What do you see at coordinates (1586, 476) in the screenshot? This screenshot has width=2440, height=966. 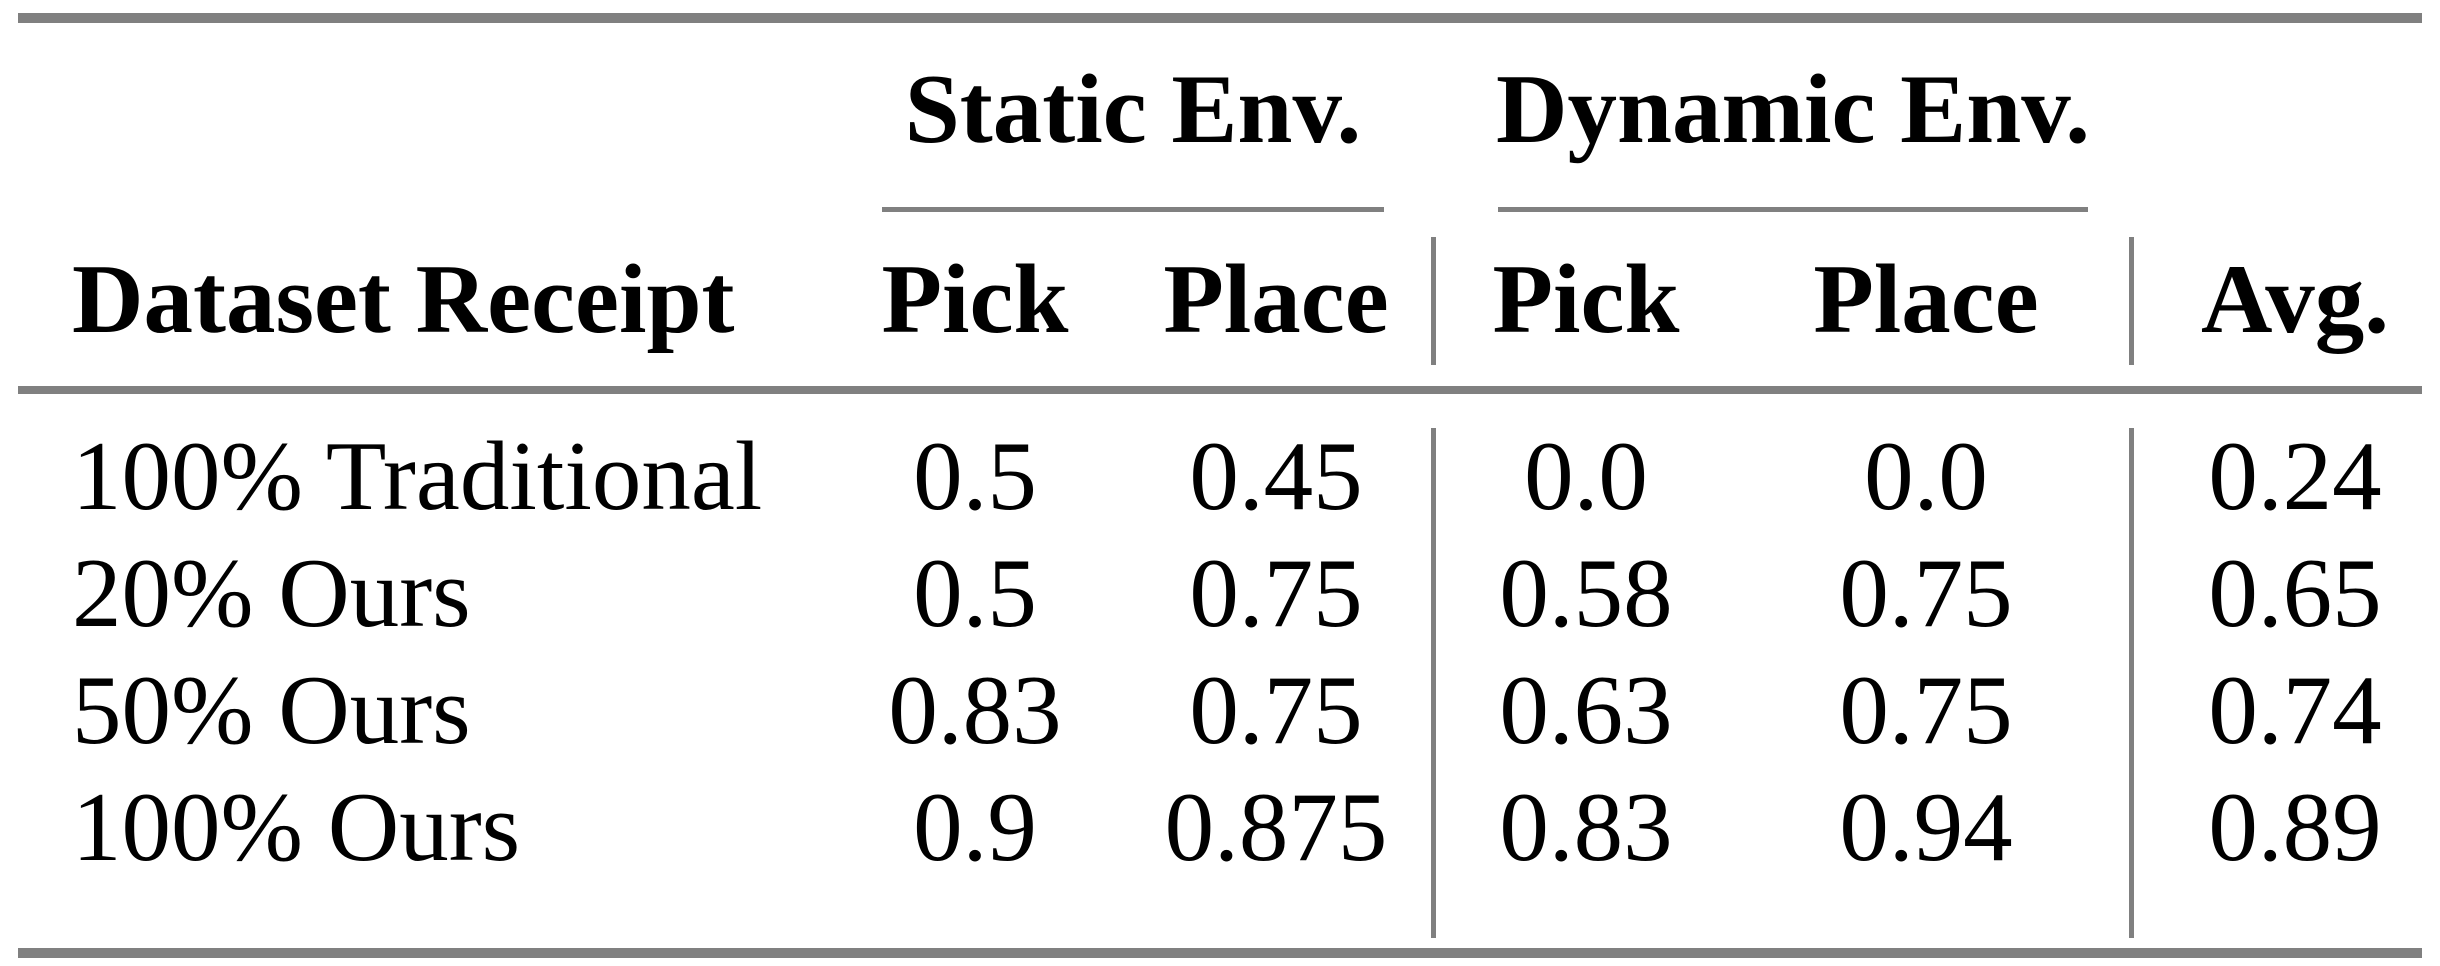 I see `cell-dynamic-pick: 0.0` at bounding box center [1586, 476].